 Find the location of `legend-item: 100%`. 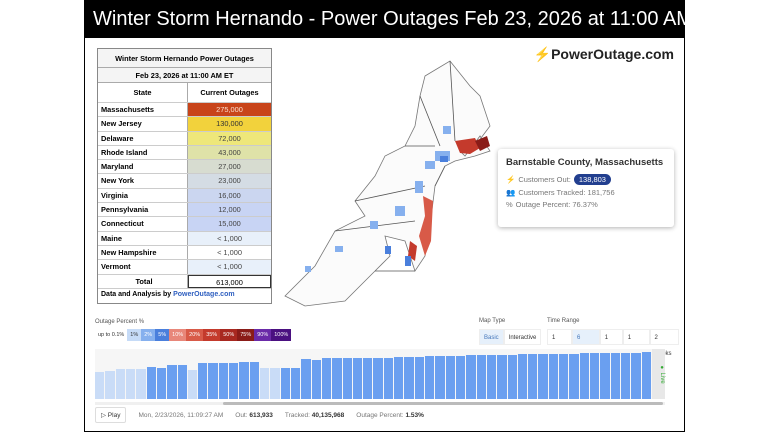

legend-item: 100% is located at coordinates (281, 335).